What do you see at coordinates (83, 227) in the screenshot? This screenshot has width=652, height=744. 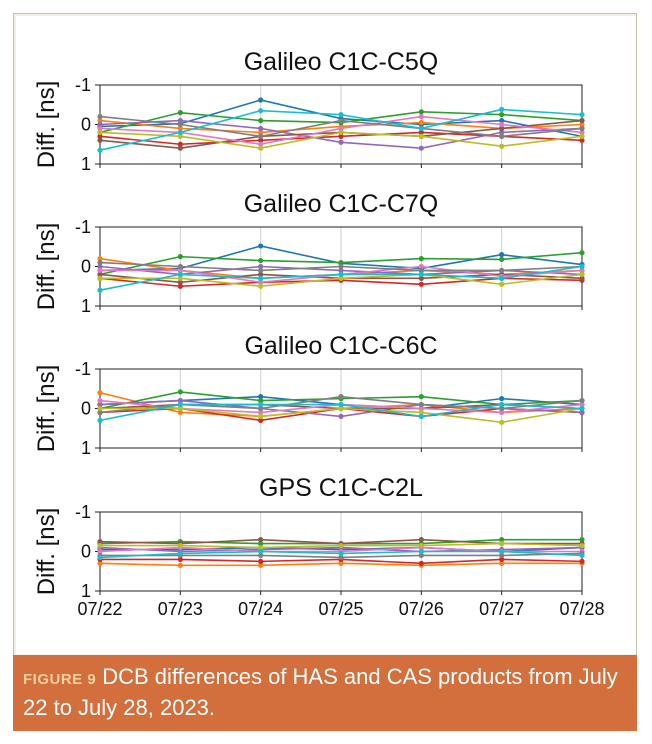 I see `y-tick-label: -1` at bounding box center [83, 227].